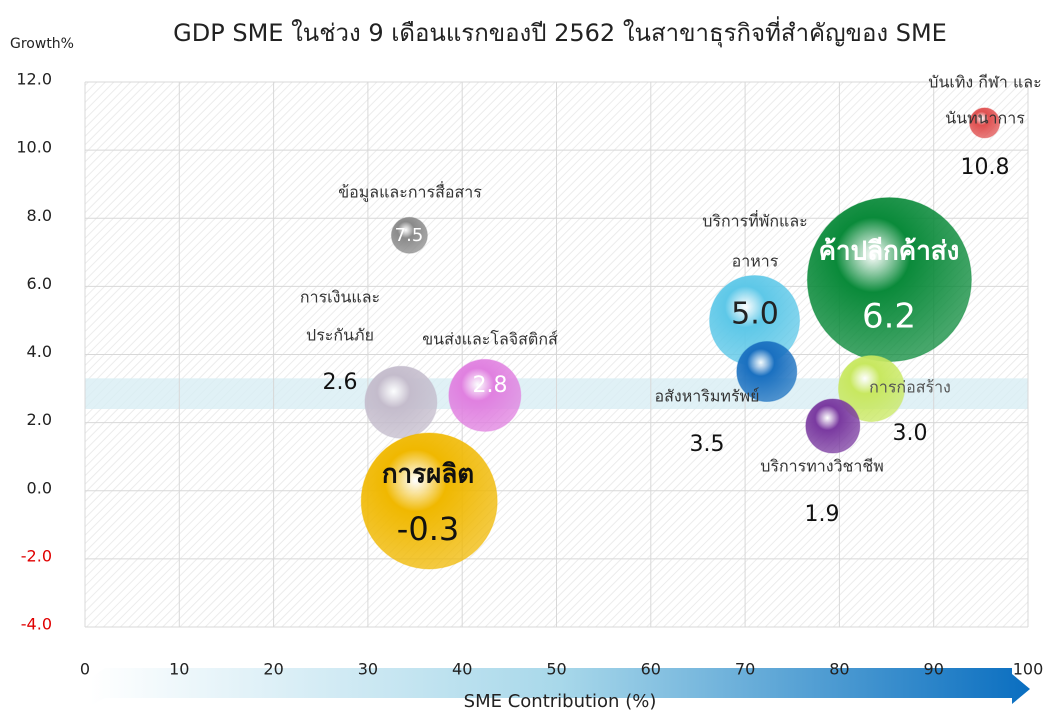 The image size is (1057, 716). Describe the element at coordinates (368, 669) in the screenshot. I see `x-tick-label: 30` at that location.